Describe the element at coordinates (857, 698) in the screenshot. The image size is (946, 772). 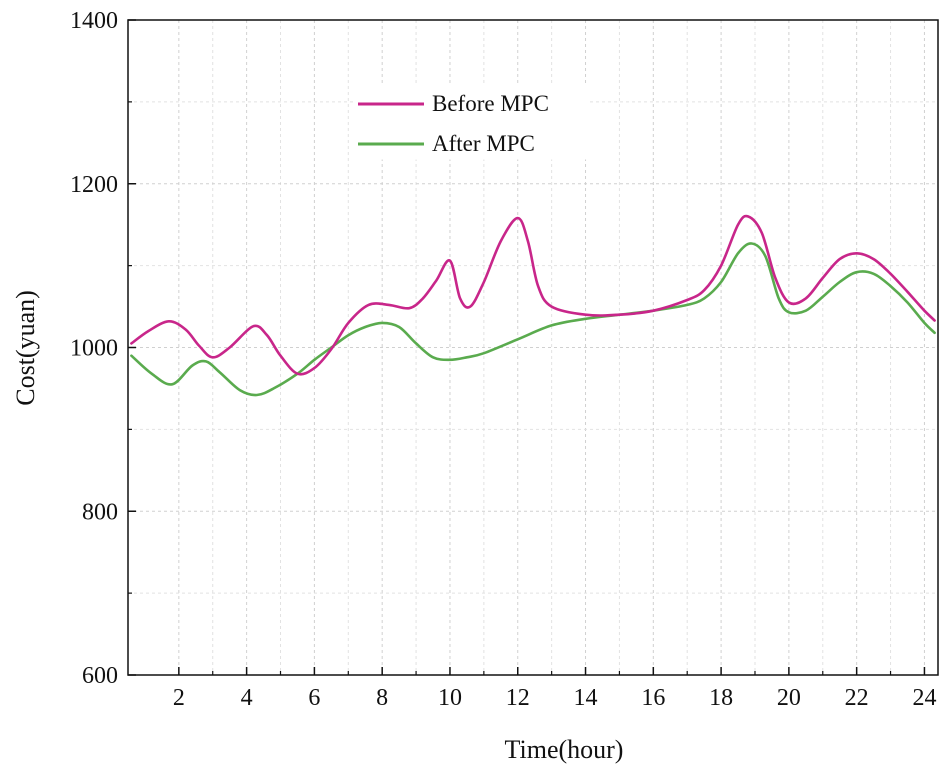
I see `x-tick-label: 22` at that location.